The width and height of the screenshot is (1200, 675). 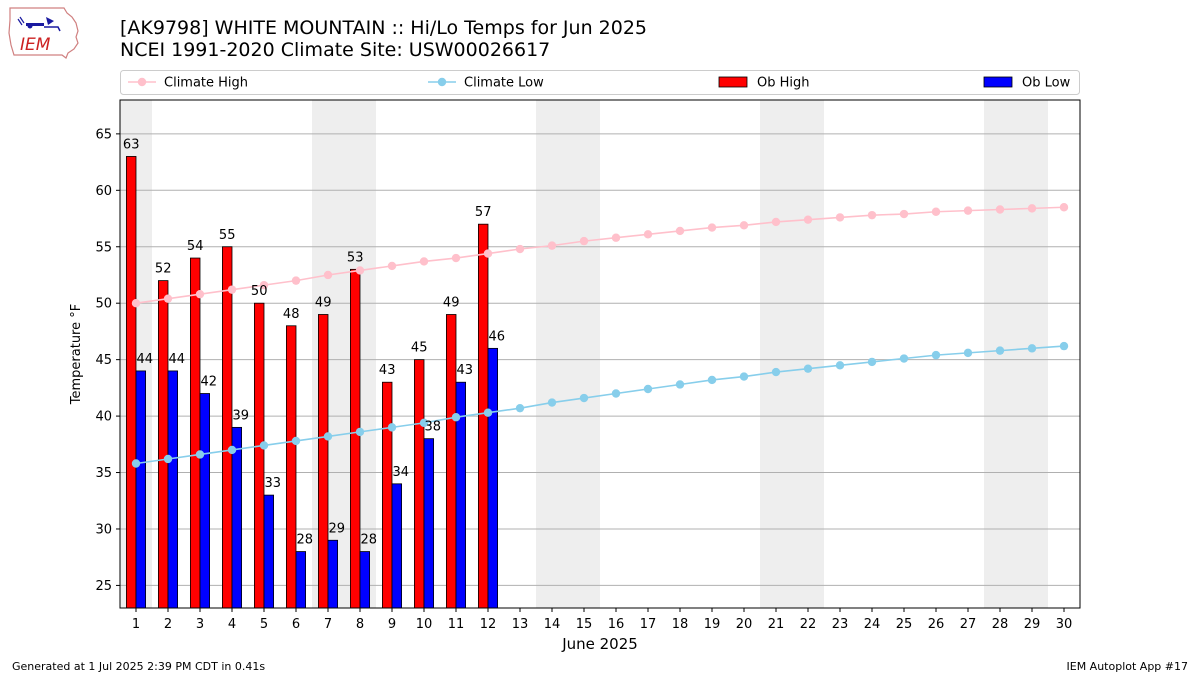 What do you see at coordinates (241, 415) in the screenshot?
I see `ob-low-value-label: 39` at bounding box center [241, 415].